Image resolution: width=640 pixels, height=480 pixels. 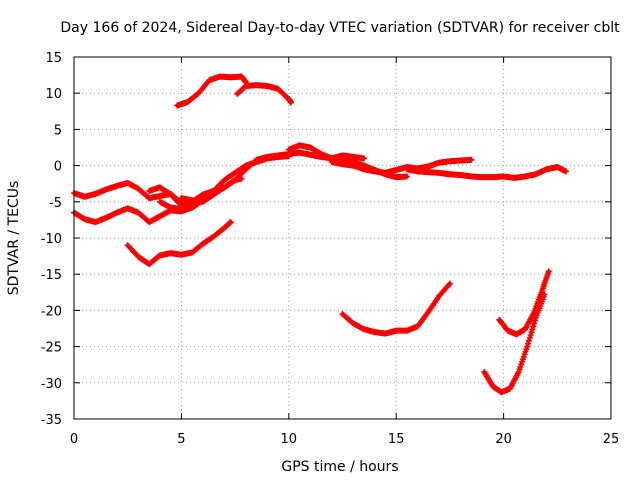 I want to click on y-tick-label: -20, so click(x=51, y=311).